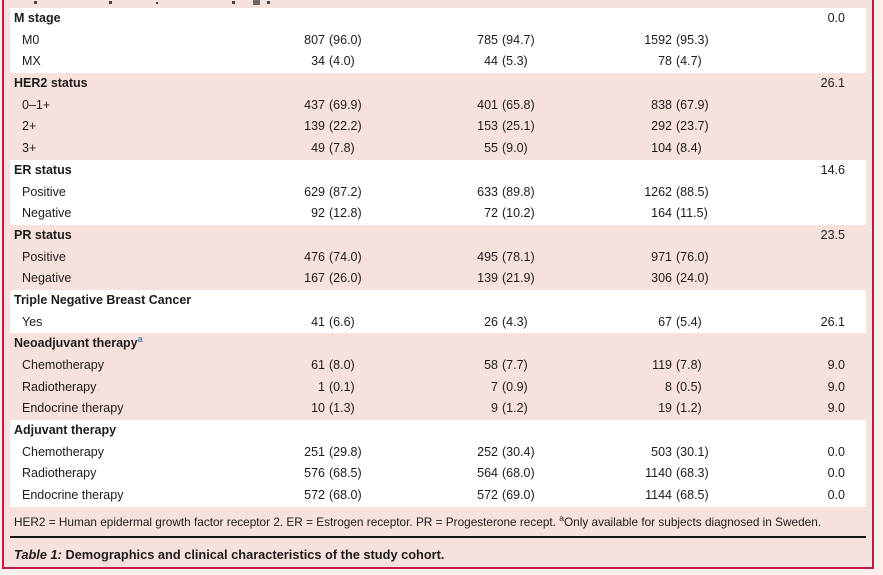  What do you see at coordinates (438, 431) in the screenshot?
I see `table-group-header-row: Adjuvant therapy` at bounding box center [438, 431].